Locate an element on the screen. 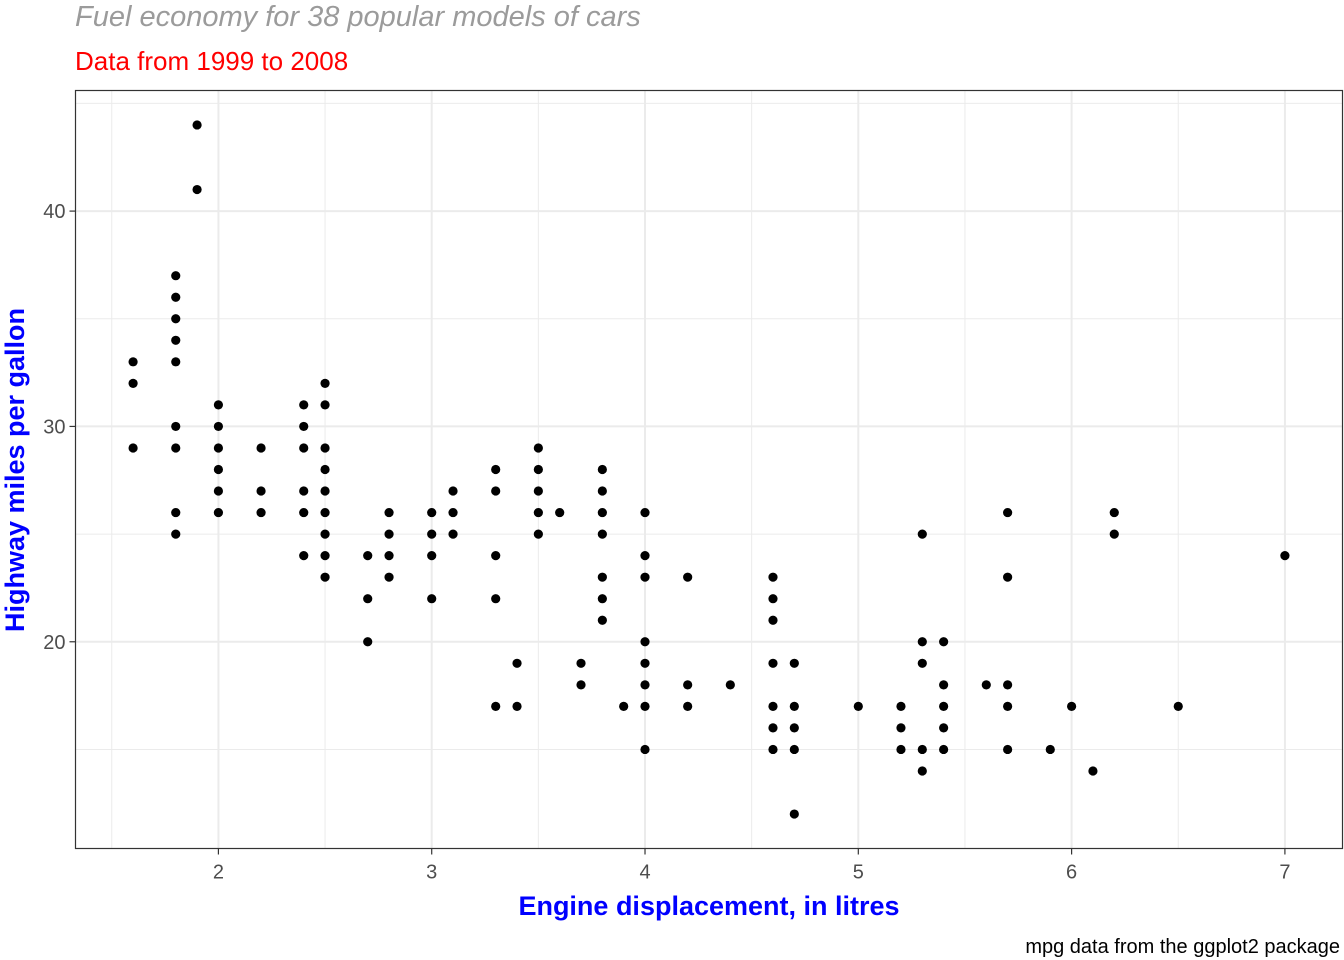 The width and height of the screenshot is (1344, 960). x-tick-label: 2 is located at coordinates (218, 873).